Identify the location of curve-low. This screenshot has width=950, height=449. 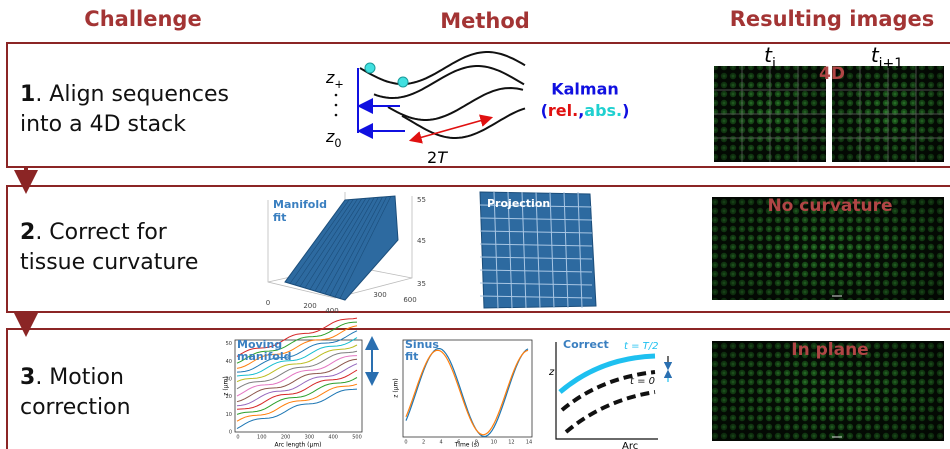
(610, 412).